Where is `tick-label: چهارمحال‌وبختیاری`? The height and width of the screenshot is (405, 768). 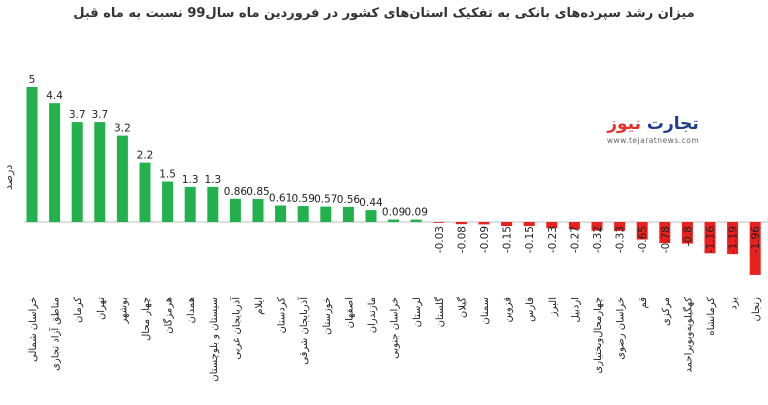 tick-label: چهارمحال‌وبختیاری is located at coordinates (598, 335).